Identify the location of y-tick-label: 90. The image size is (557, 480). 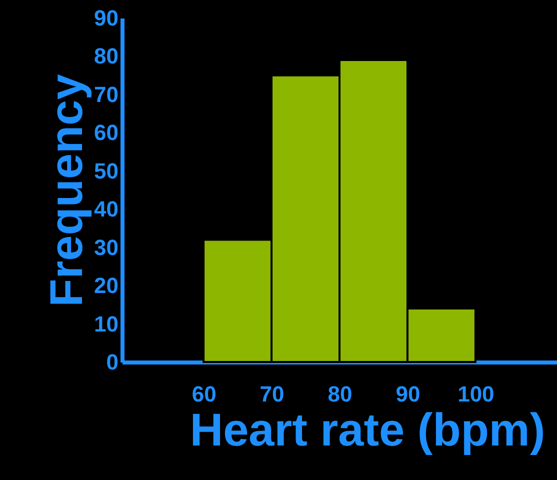
(106, 18).